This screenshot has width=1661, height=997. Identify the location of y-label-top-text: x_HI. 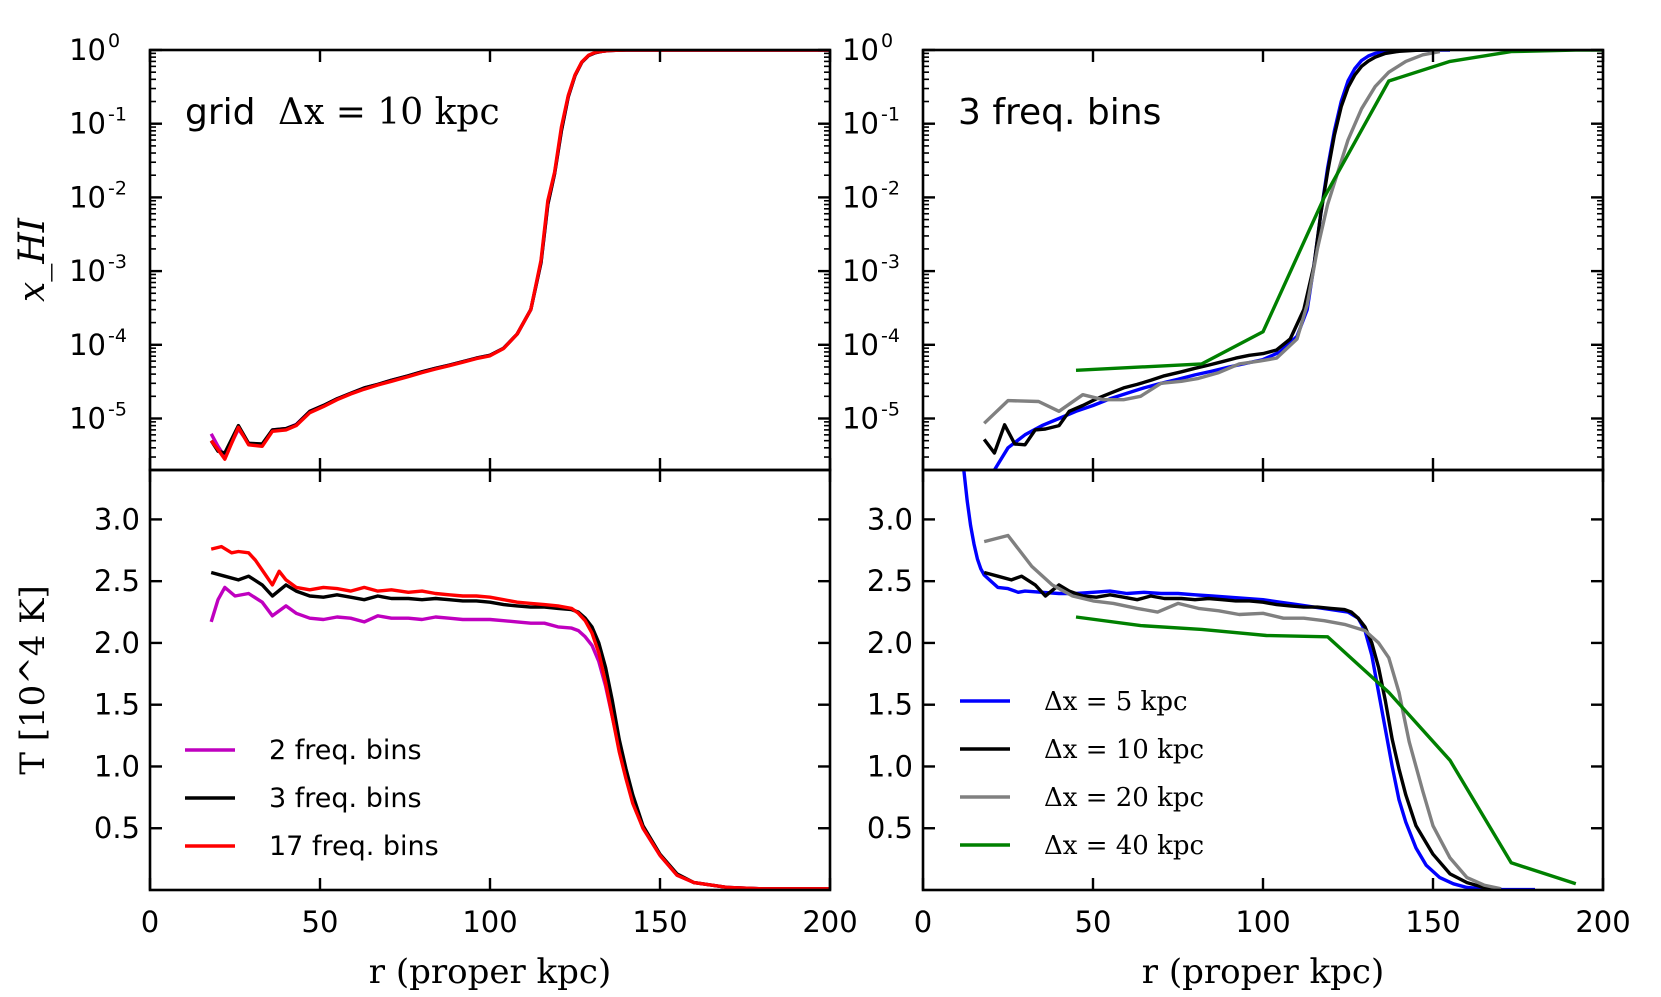
(32, 259).